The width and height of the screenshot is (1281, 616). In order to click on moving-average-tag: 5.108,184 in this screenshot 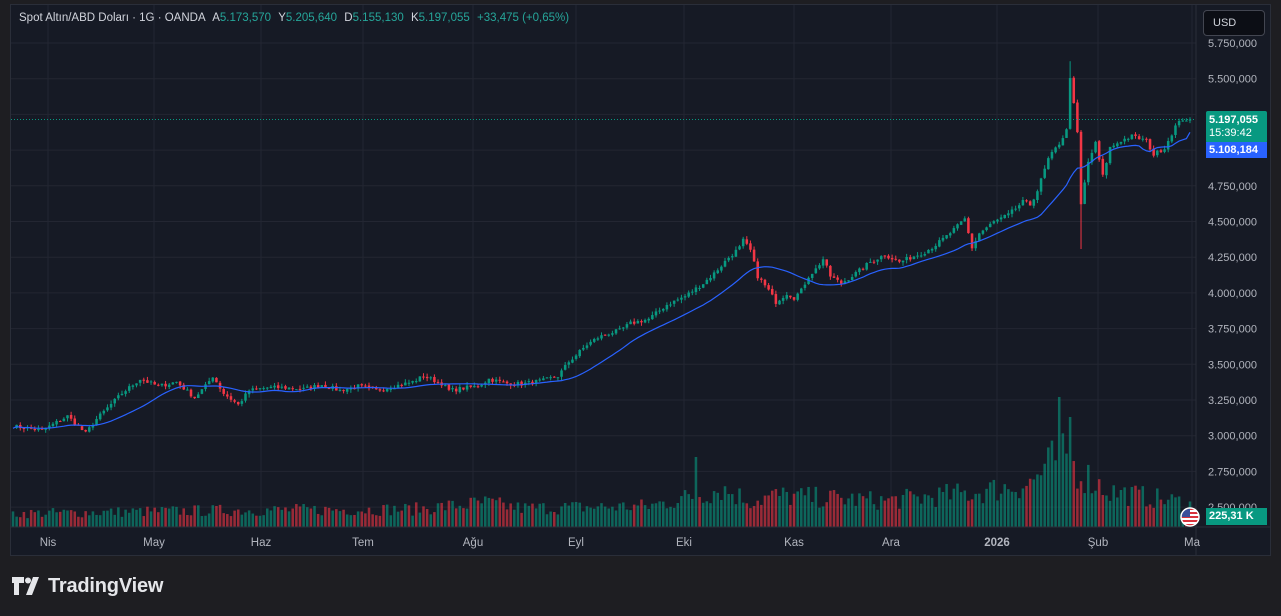, I will do `click(1236, 150)`.